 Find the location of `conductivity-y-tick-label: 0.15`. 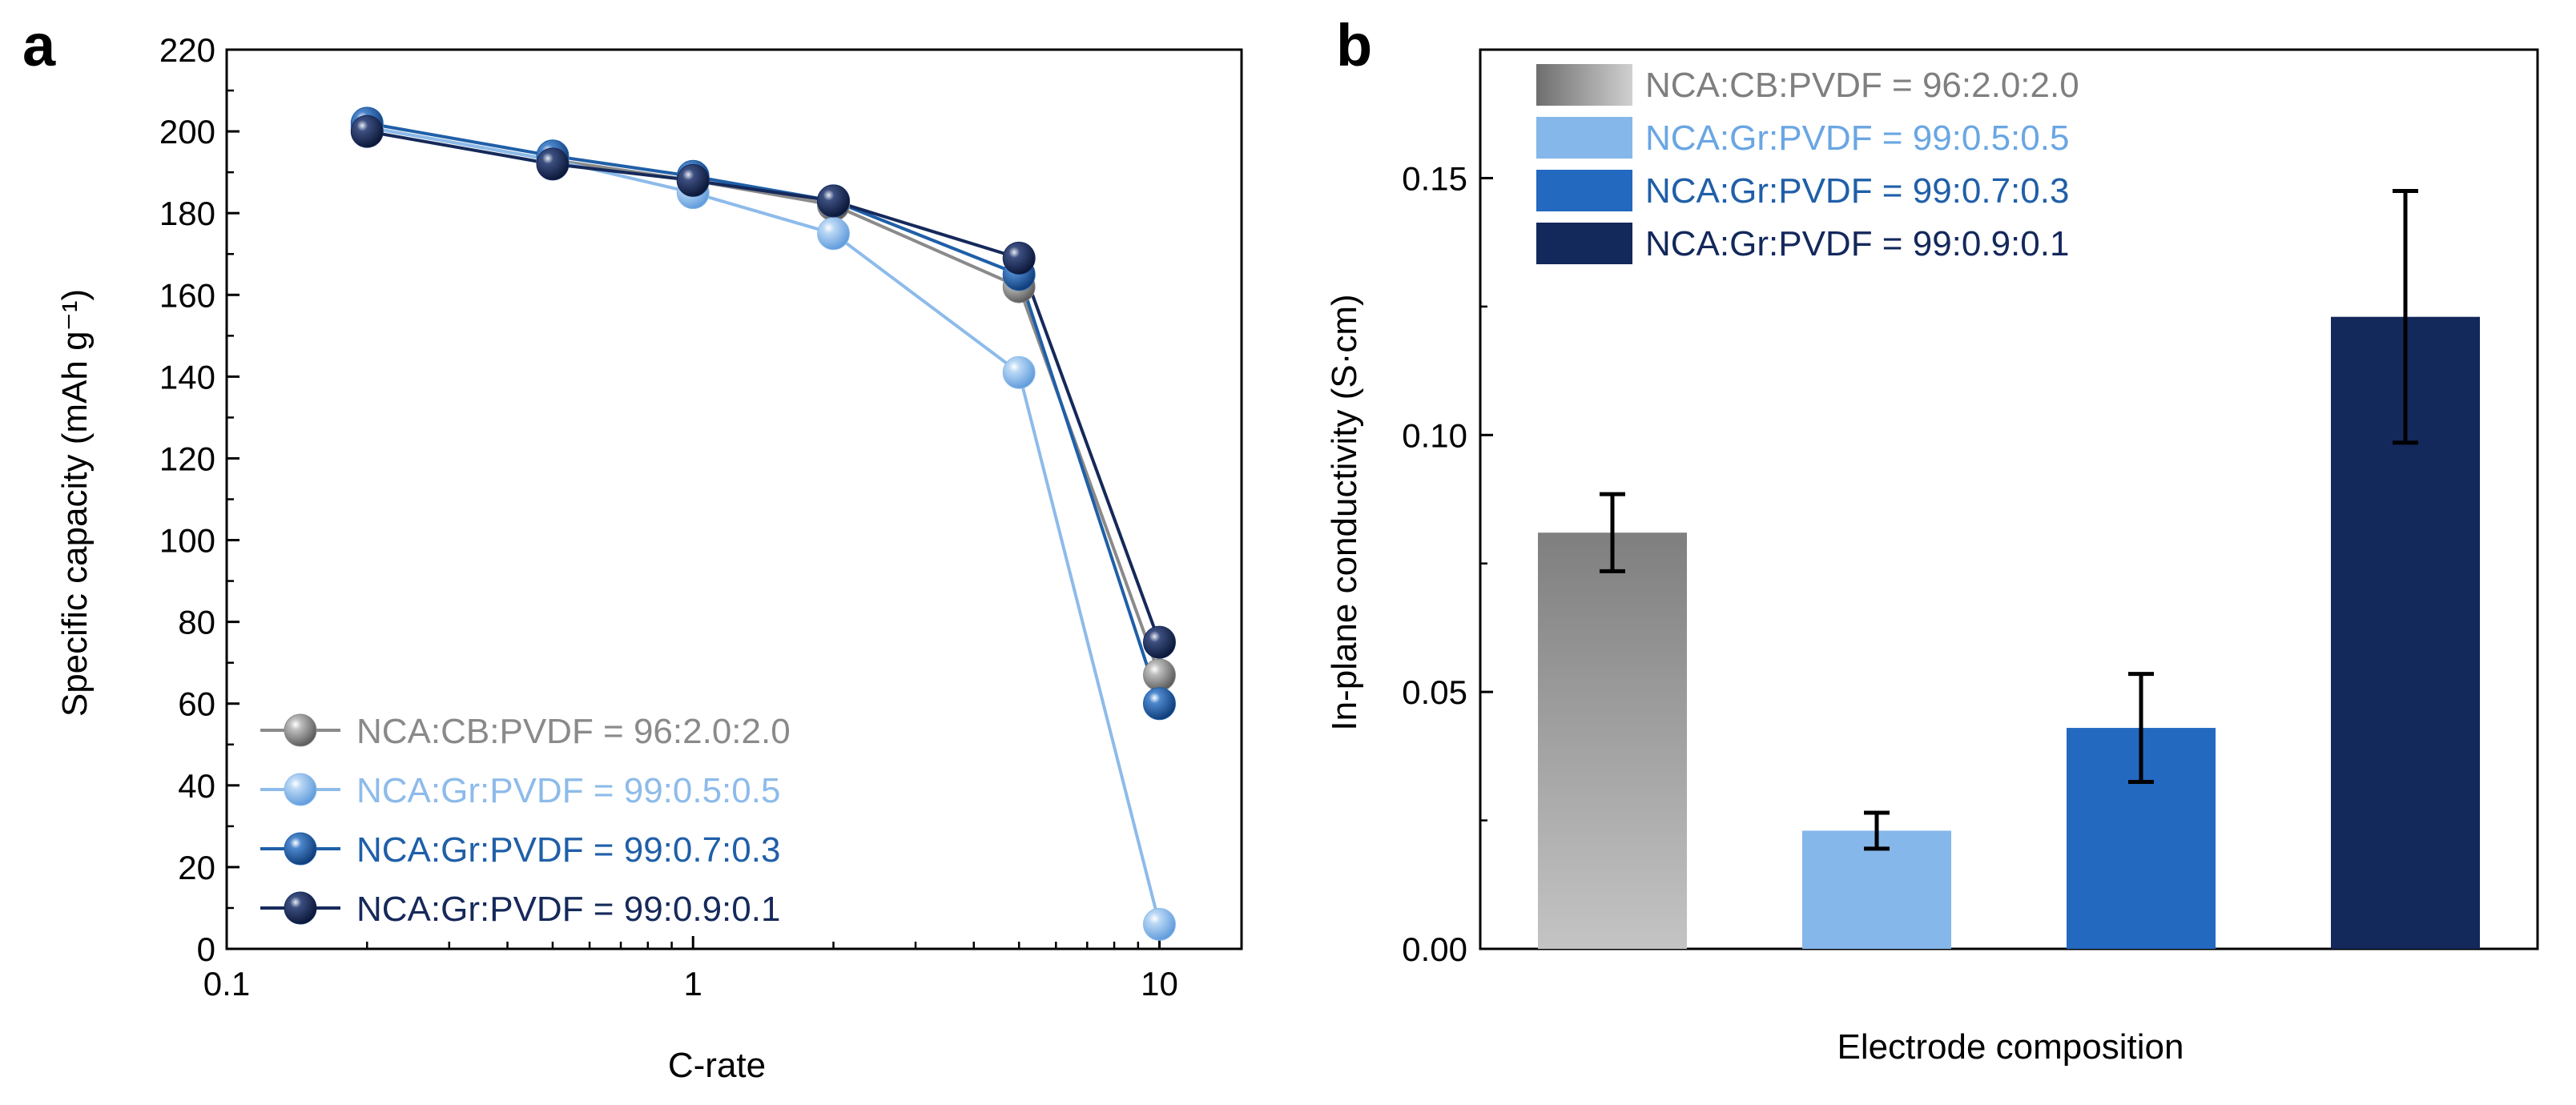

conductivity-y-tick-label: 0.15 is located at coordinates (1435, 178).